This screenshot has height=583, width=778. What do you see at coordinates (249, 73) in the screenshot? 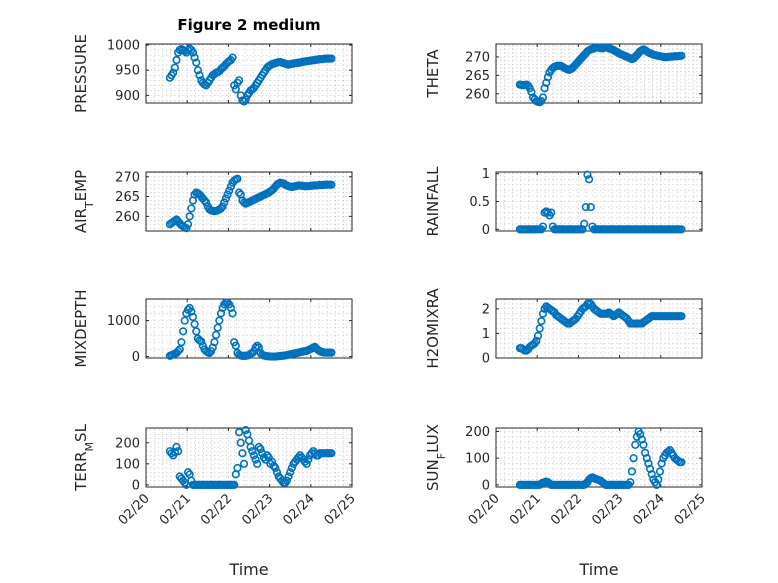
I see `axes-border` at bounding box center [249, 73].